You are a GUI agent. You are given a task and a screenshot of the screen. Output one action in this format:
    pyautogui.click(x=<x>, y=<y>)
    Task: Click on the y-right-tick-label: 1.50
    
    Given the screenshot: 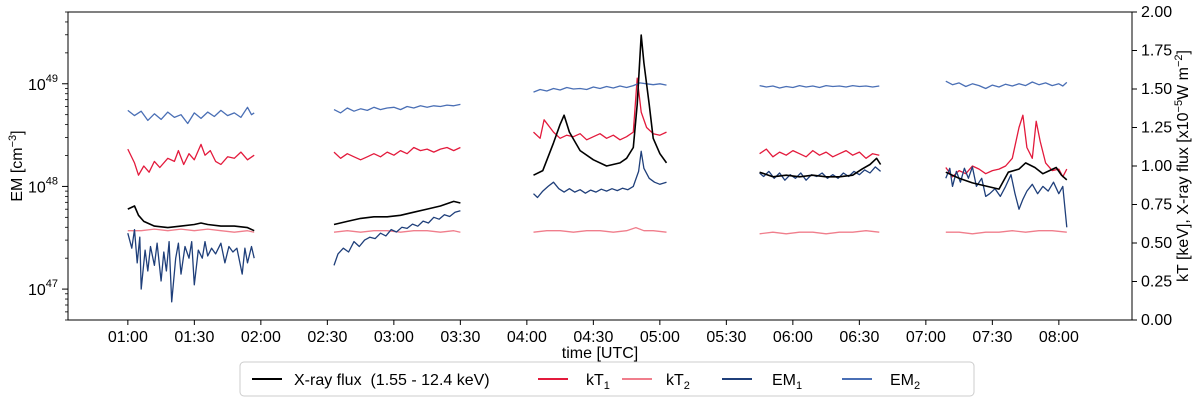 What is the action you would take?
    pyautogui.click(x=1156, y=89)
    